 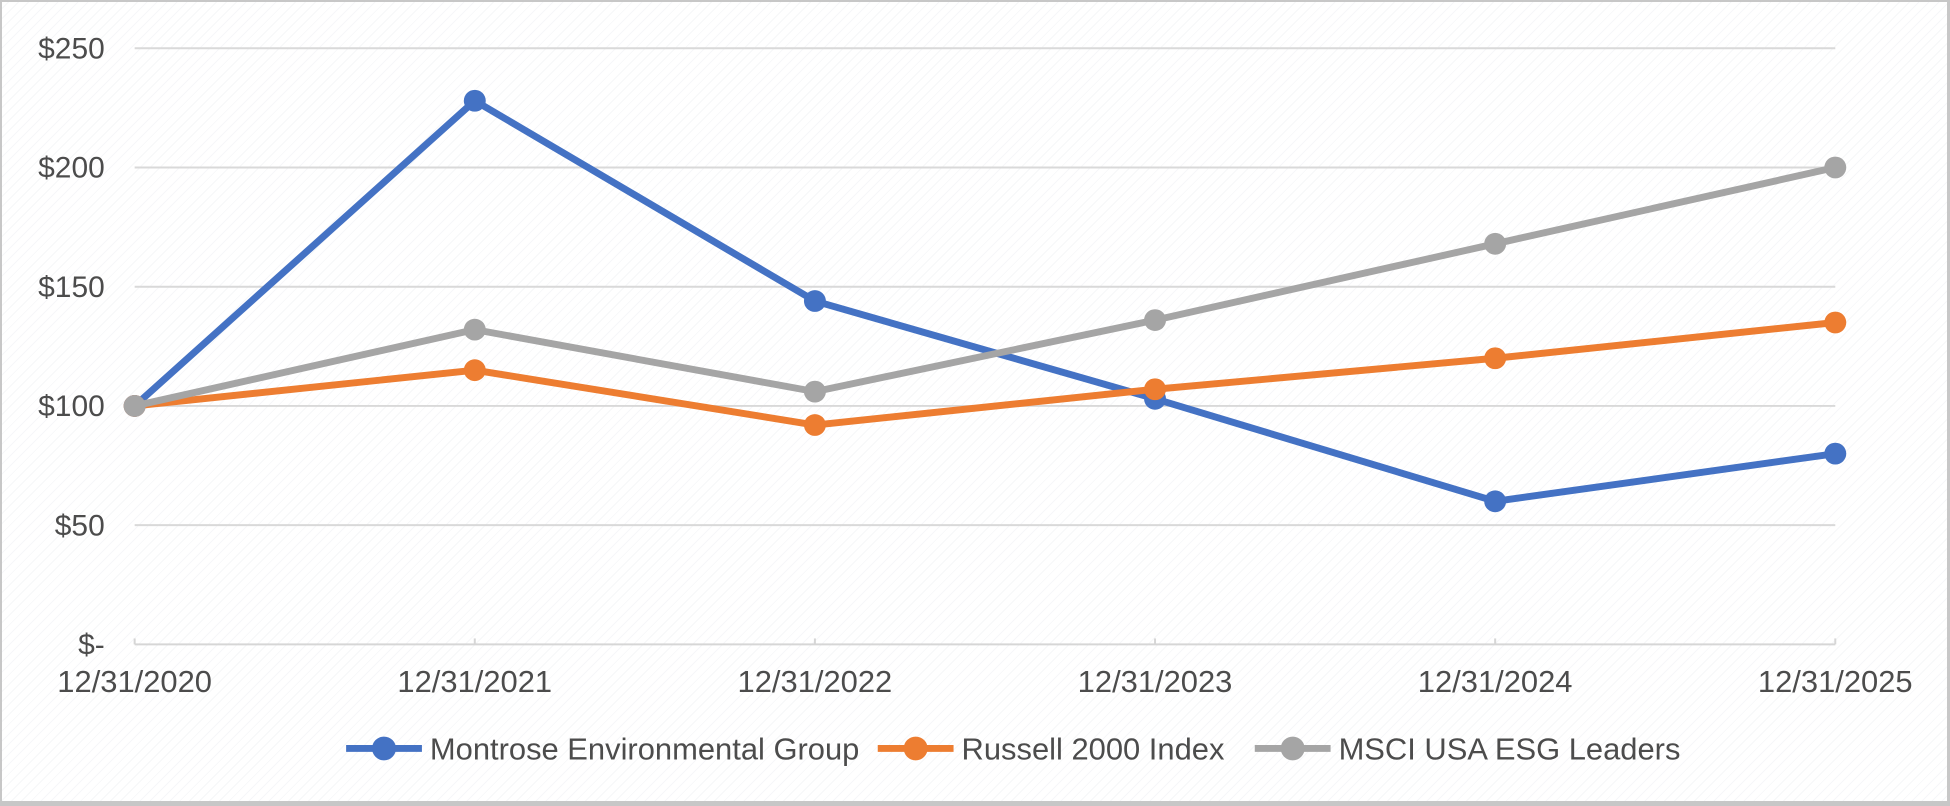 I want to click on y-axis-label: $200, so click(x=71, y=168).